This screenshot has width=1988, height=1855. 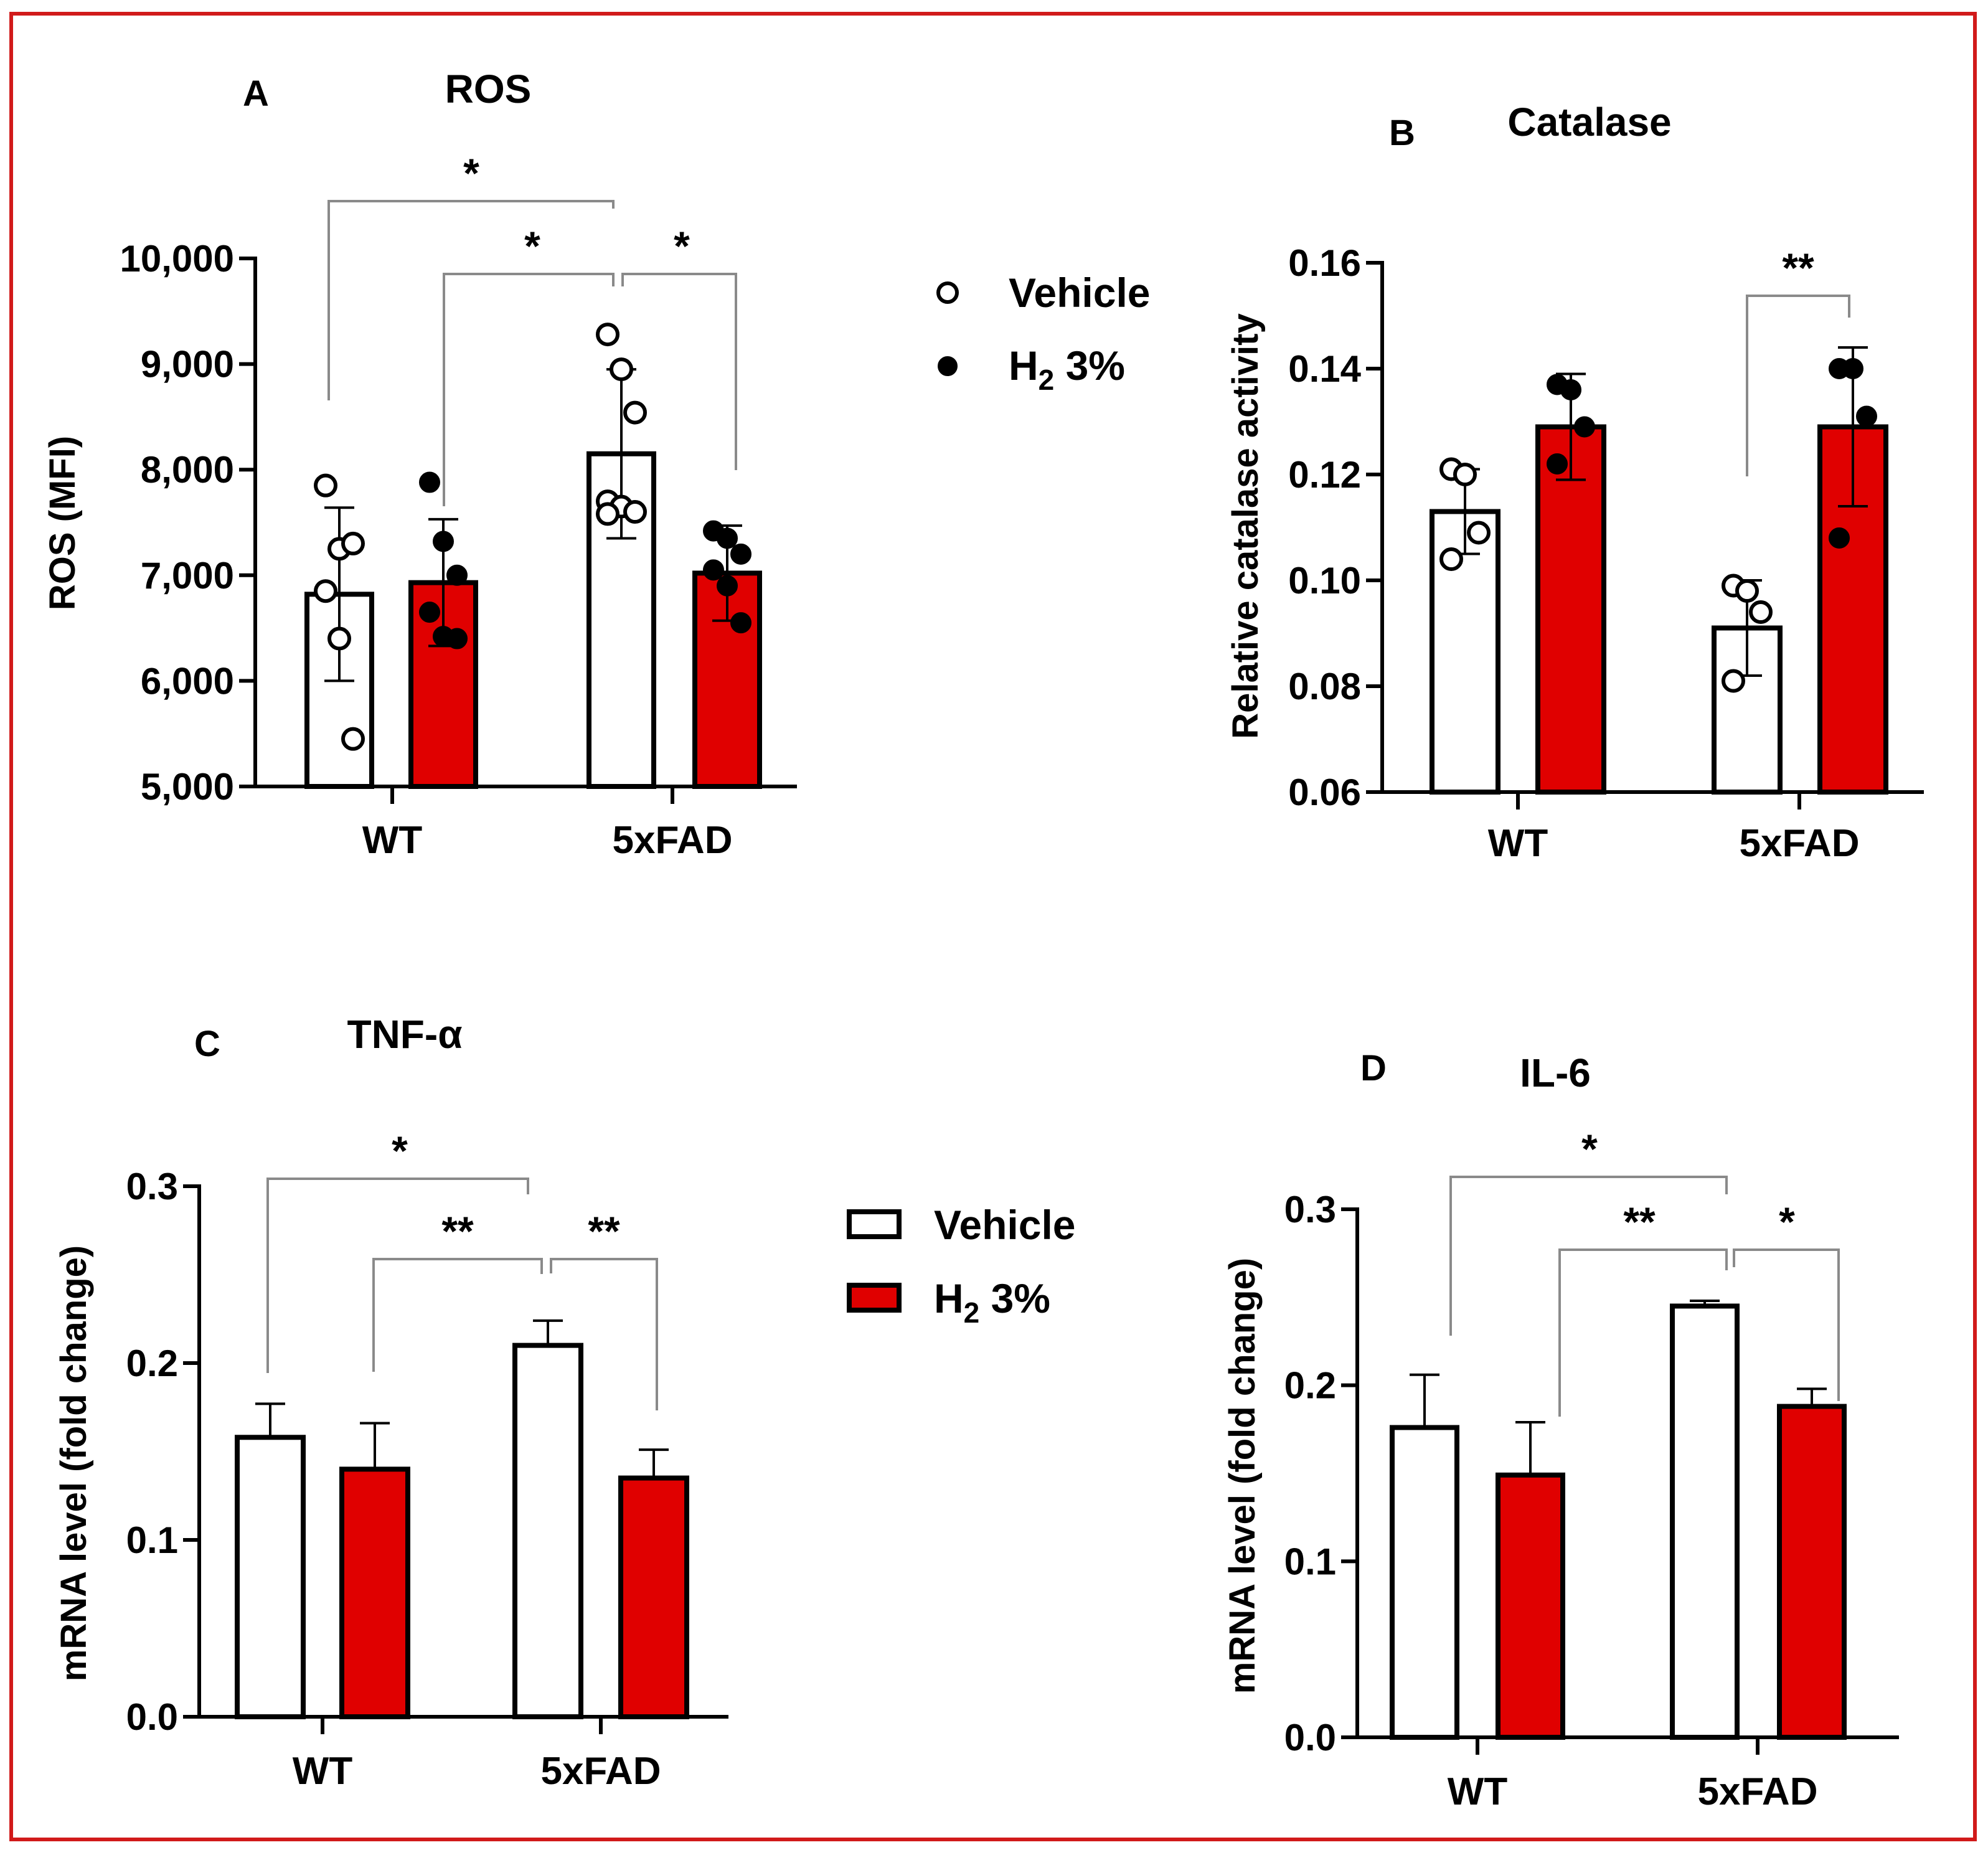 What do you see at coordinates (152, 1540) in the screenshot?
I see `y-tick-label: 0.1` at bounding box center [152, 1540].